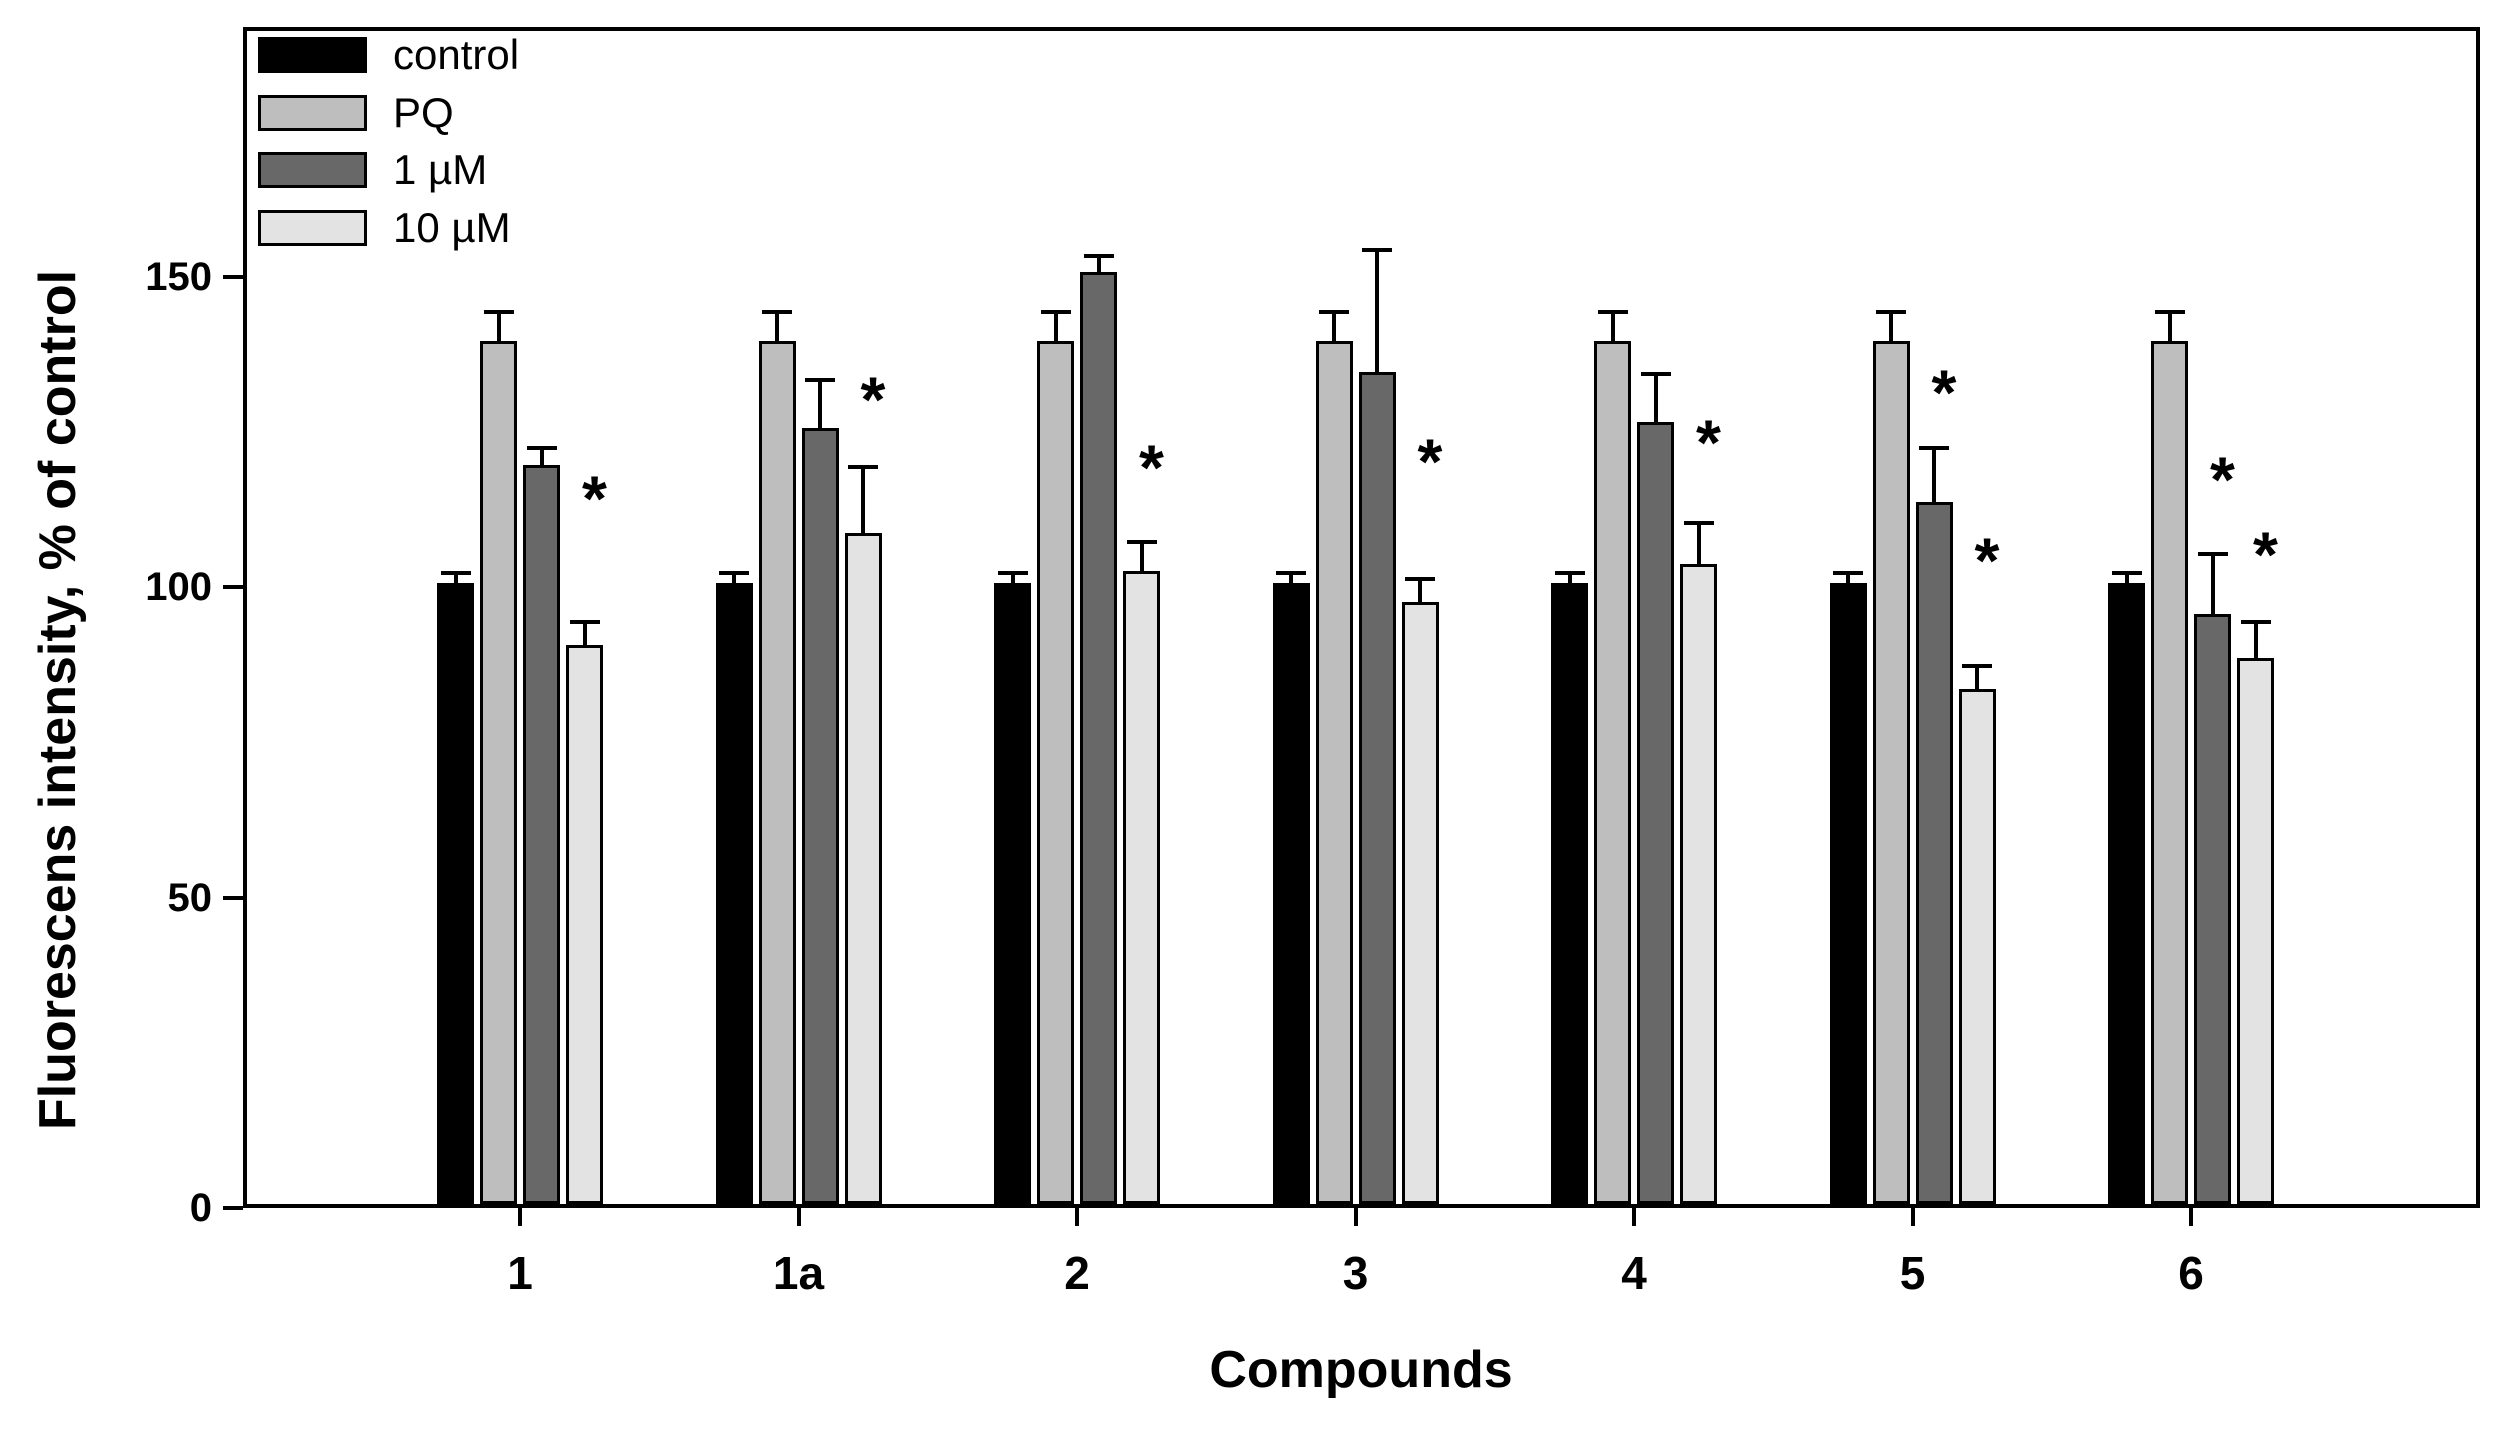  Describe the element at coordinates (312, 170) in the screenshot. I see `legend-swatch-1µM` at that location.